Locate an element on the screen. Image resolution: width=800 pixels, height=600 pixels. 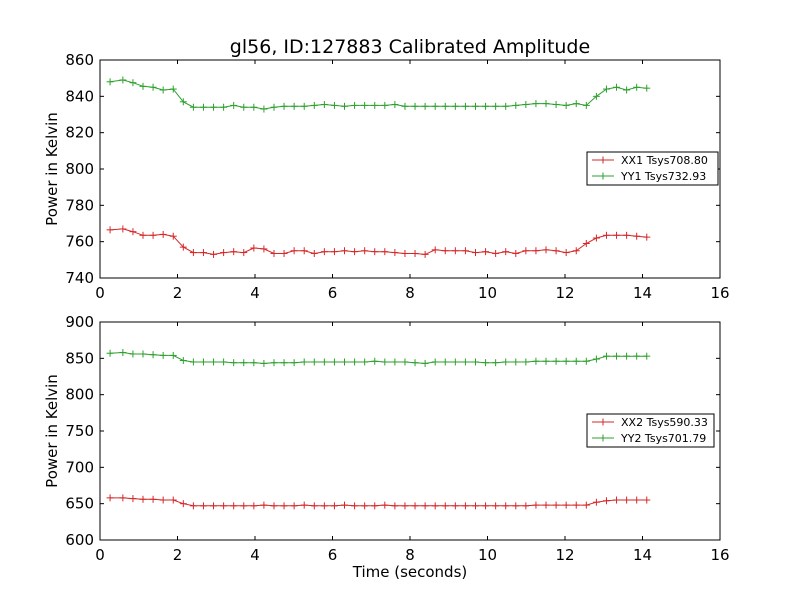
x-tick-label: 4 is located at coordinates (255, 293).